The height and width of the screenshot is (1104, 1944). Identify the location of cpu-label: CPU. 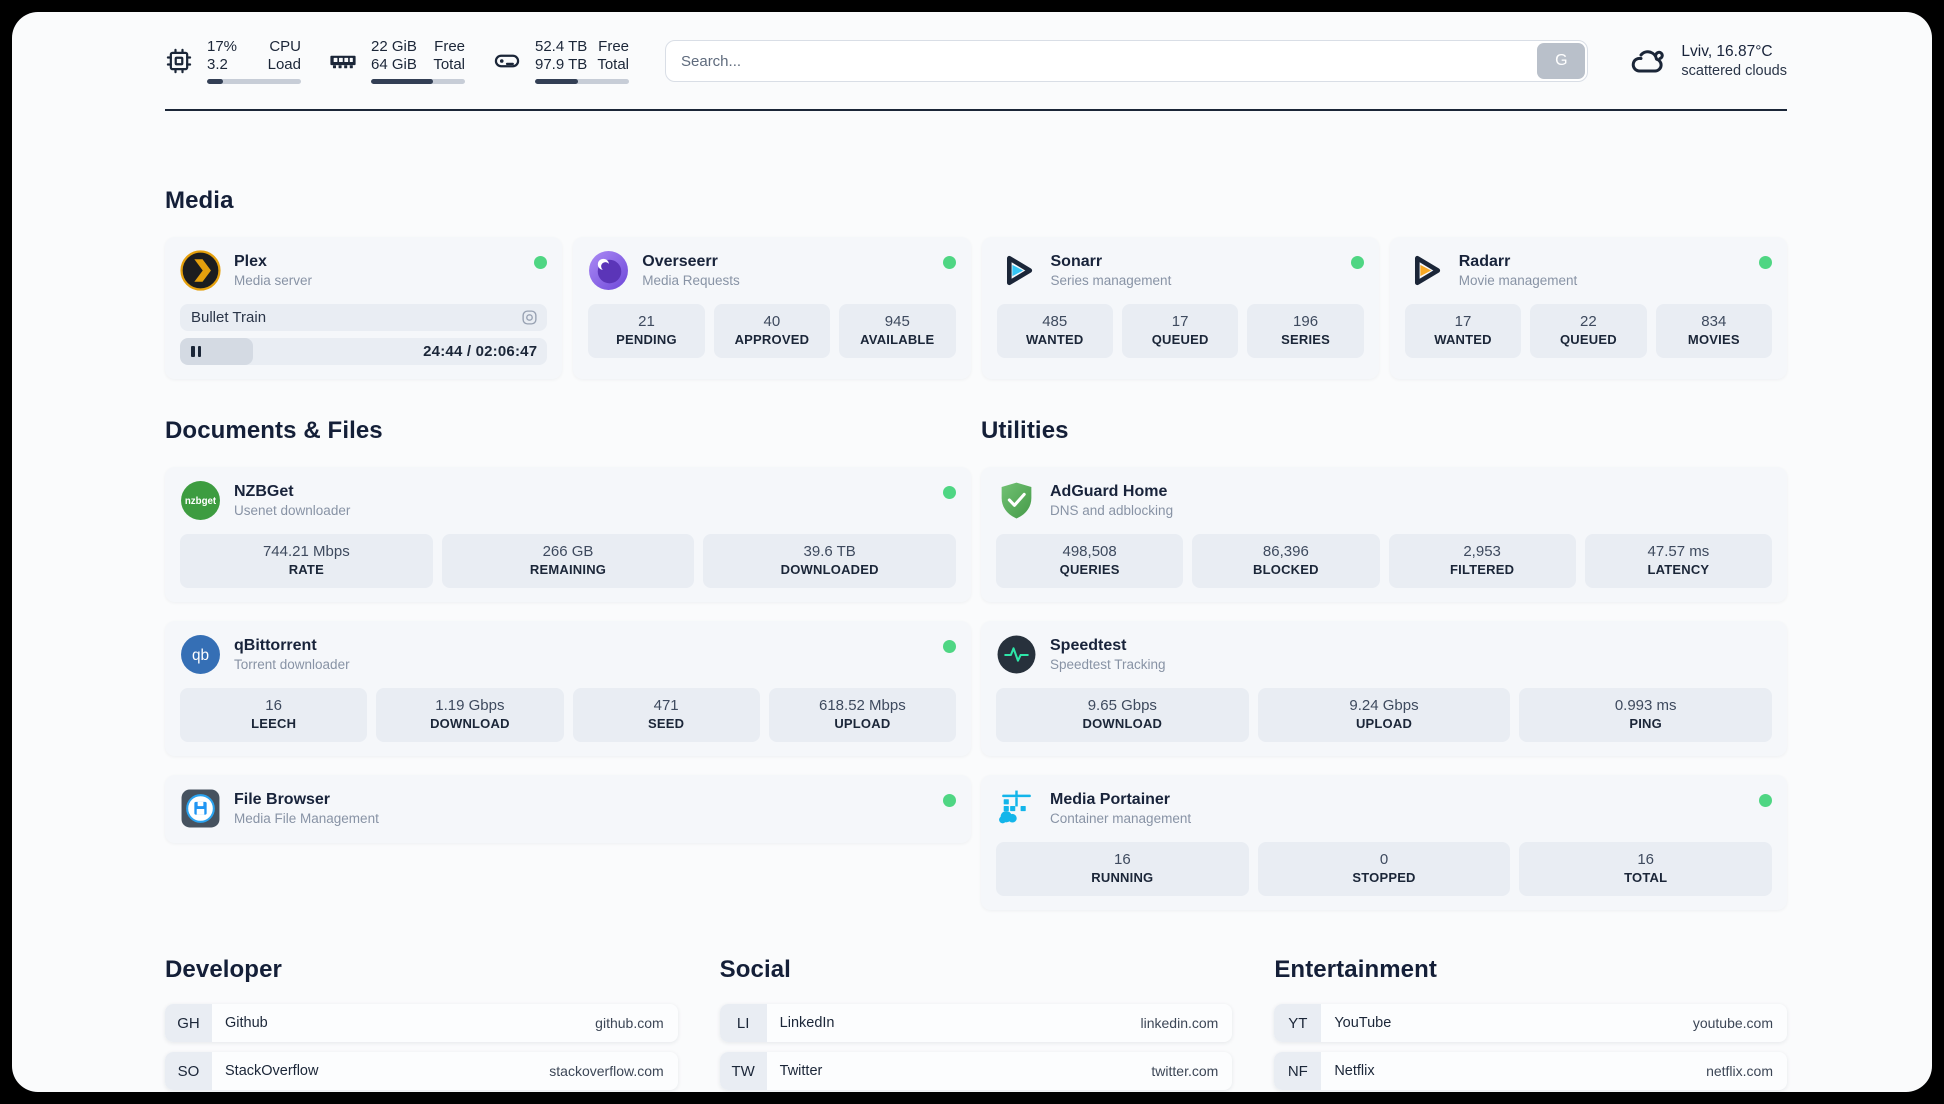
(285, 46).